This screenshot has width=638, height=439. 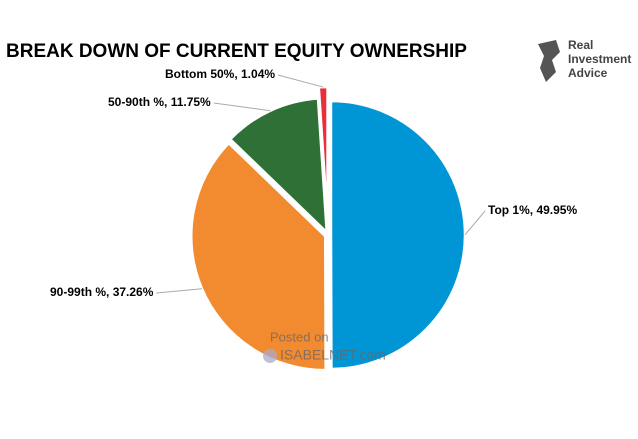 I want to click on logo-text: Real, so click(x=580, y=45).